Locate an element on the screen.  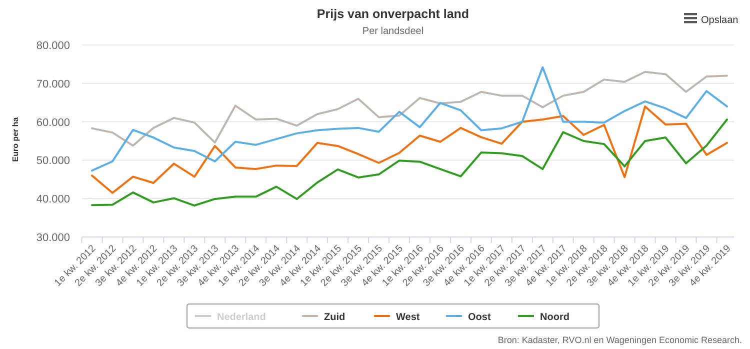
text: Opslaan is located at coordinates (719, 20).